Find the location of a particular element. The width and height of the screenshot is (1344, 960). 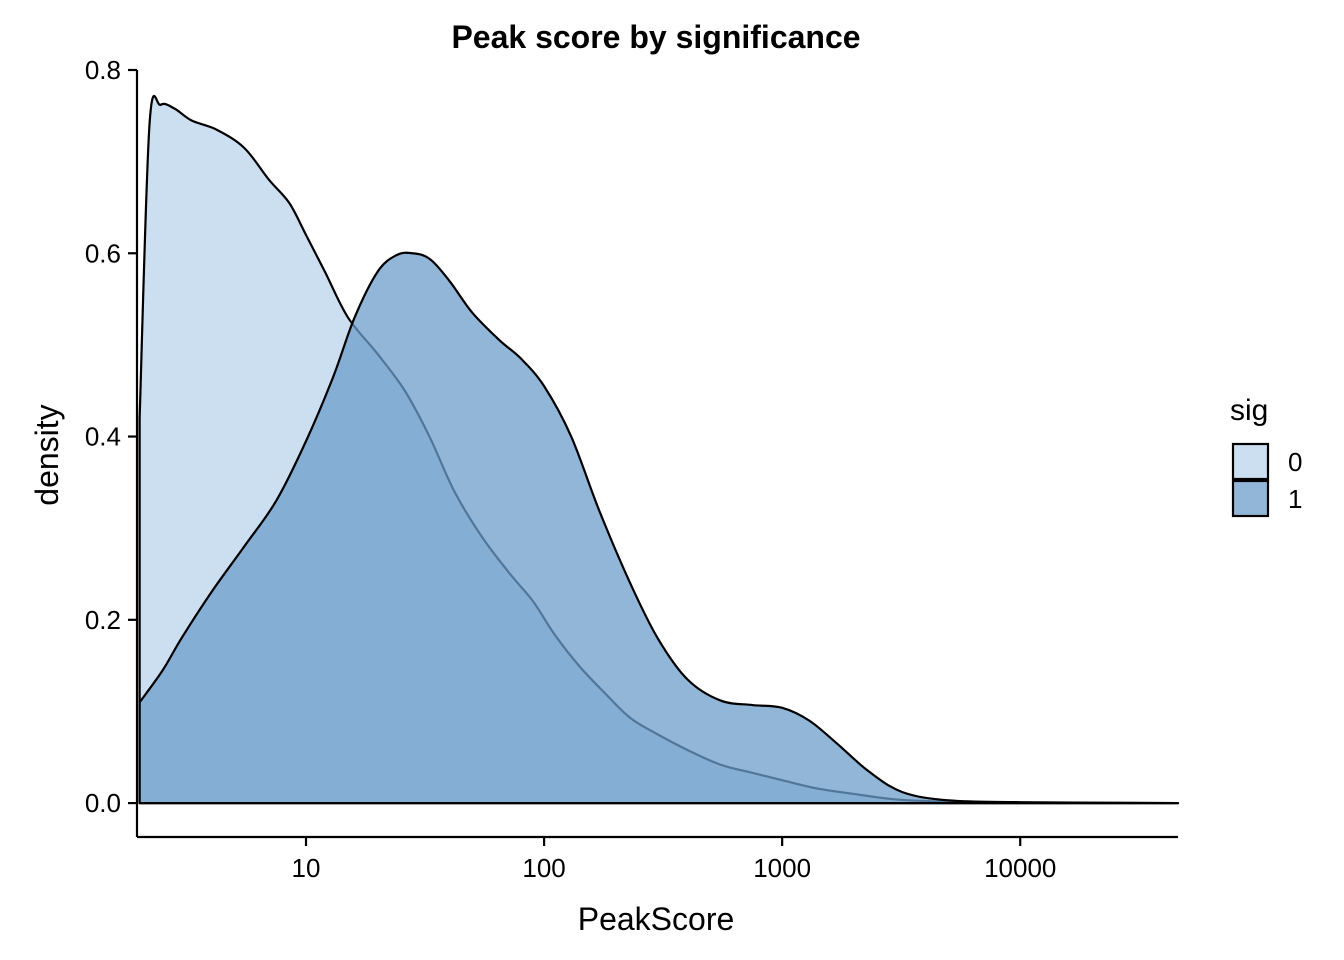

x-ticks: 10 100 1000 10000 is located at coordinates (674, 860).